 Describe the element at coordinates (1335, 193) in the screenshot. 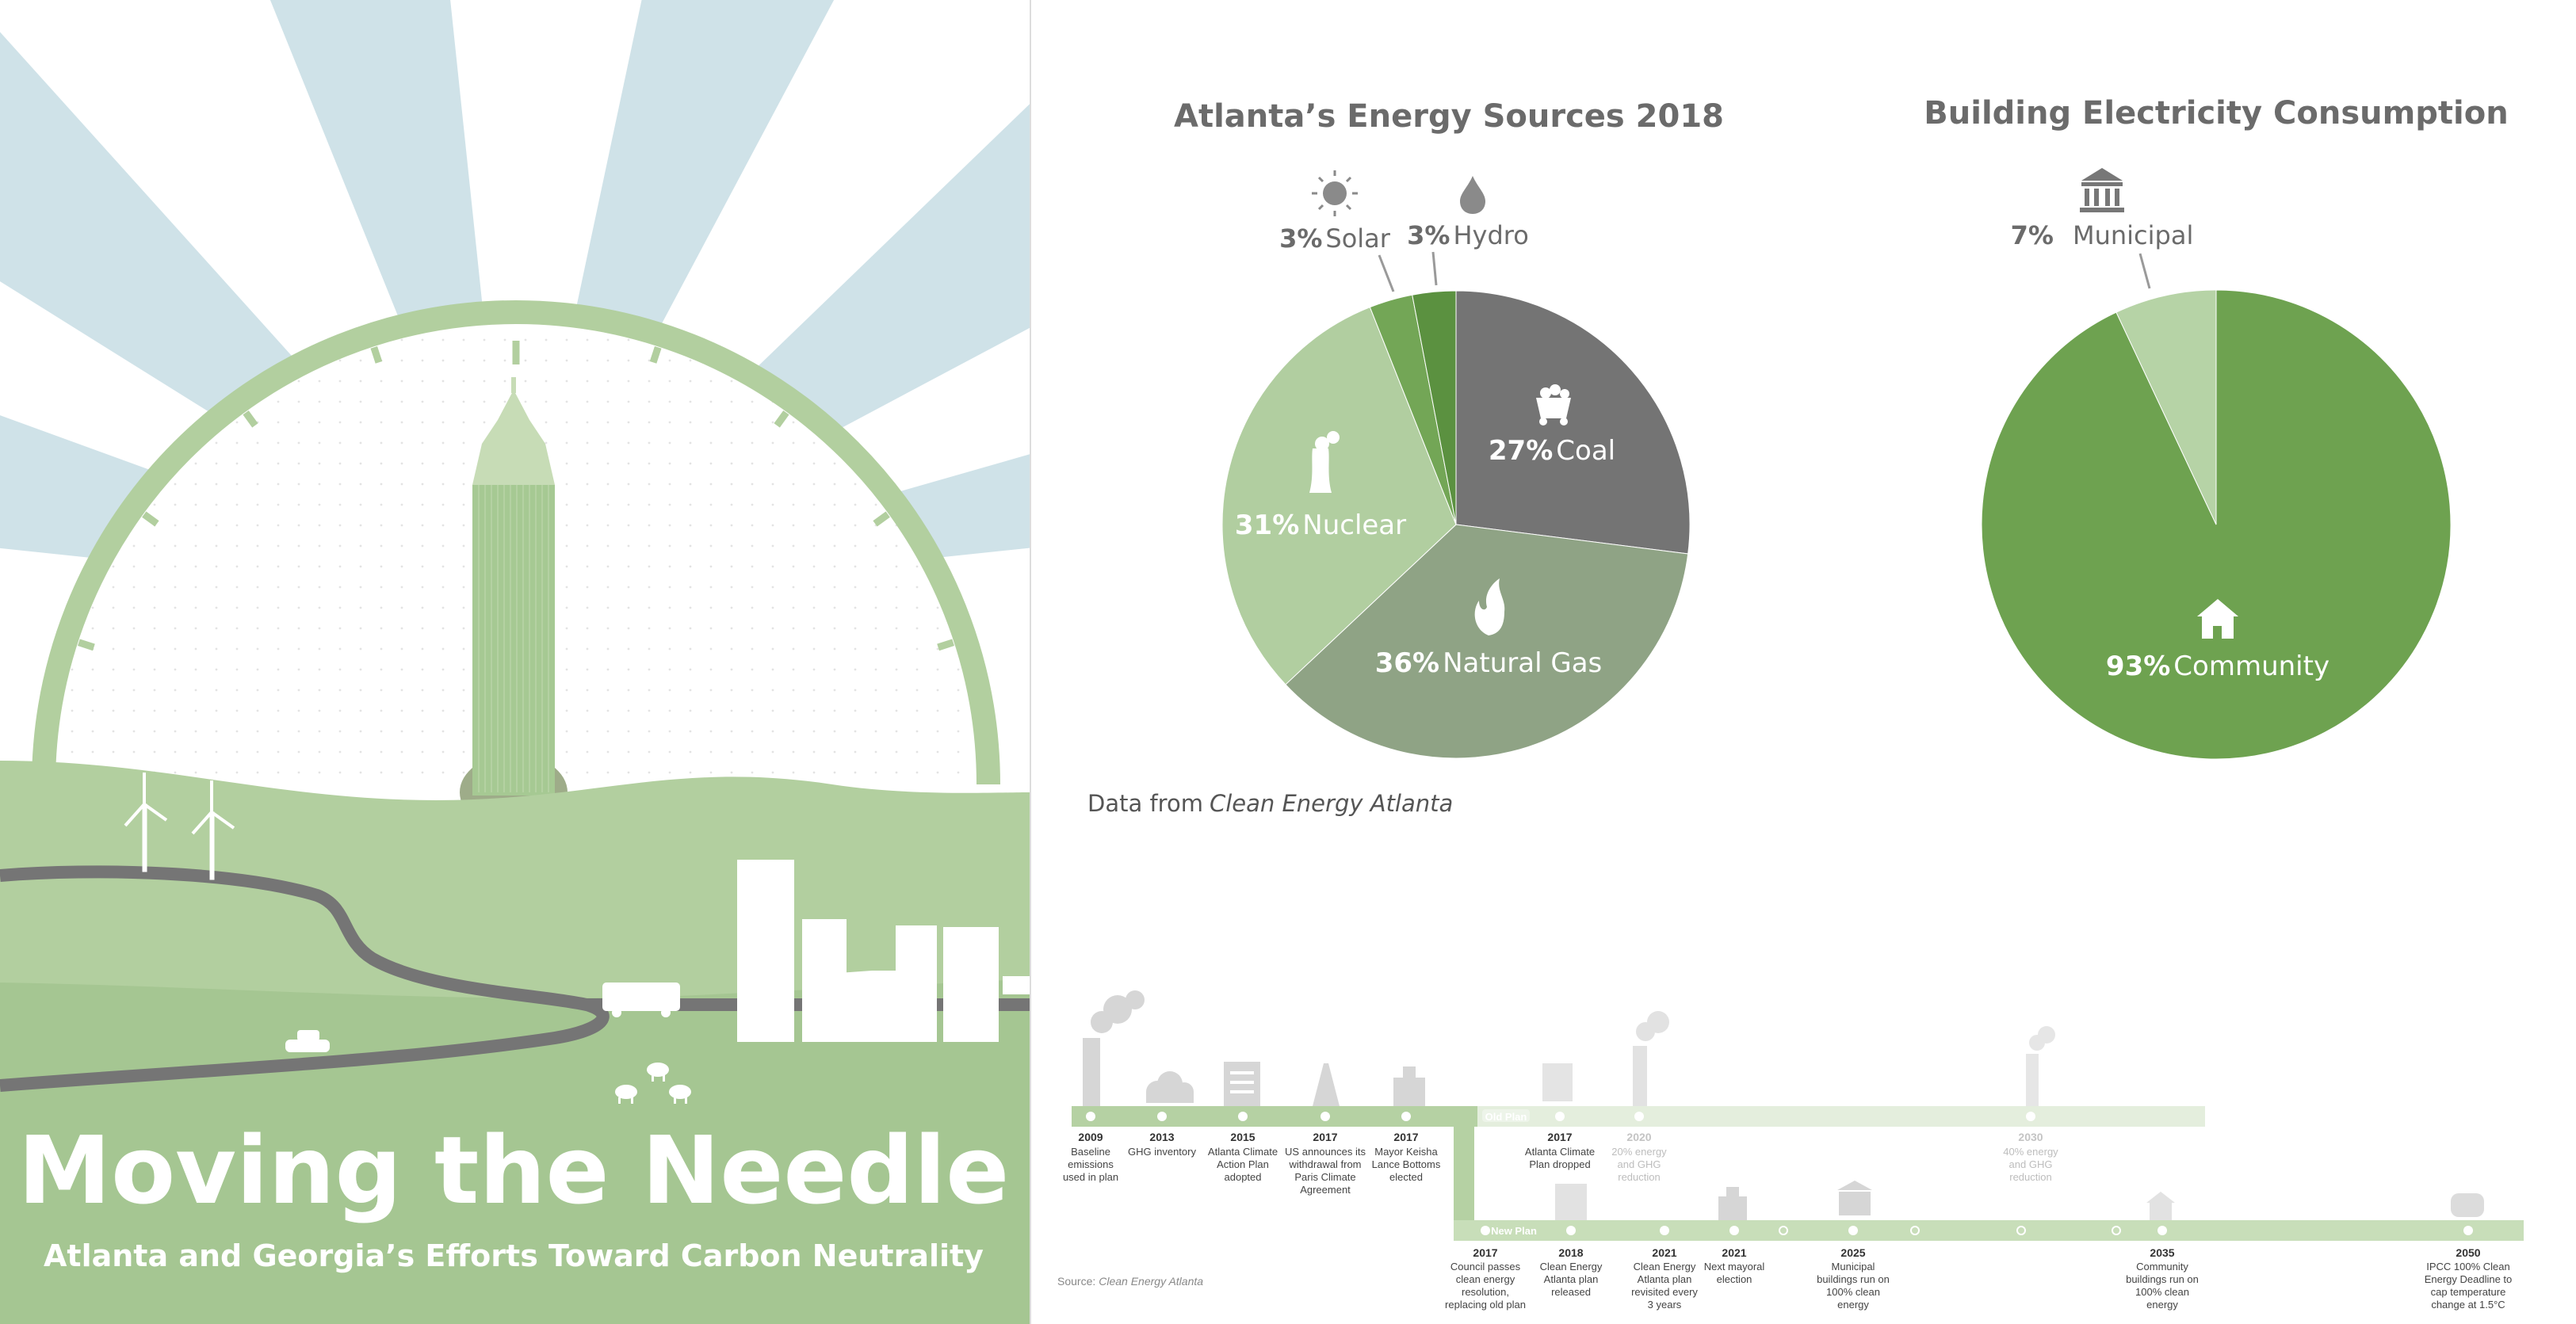

I see `sun-icon` at that location.